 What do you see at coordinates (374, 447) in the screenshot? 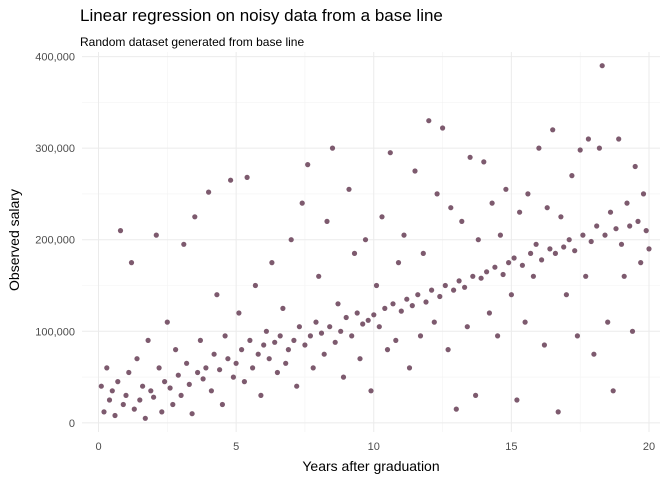
I see `x-tick-label: 10` at bounding box center [374, 447].